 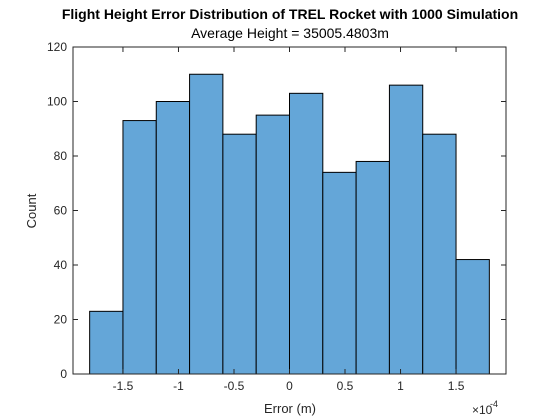 What do you see at coordinates (289, 386) in the screenshot?
I see `x-tick-label: 0` at bounding box center [289, 386].